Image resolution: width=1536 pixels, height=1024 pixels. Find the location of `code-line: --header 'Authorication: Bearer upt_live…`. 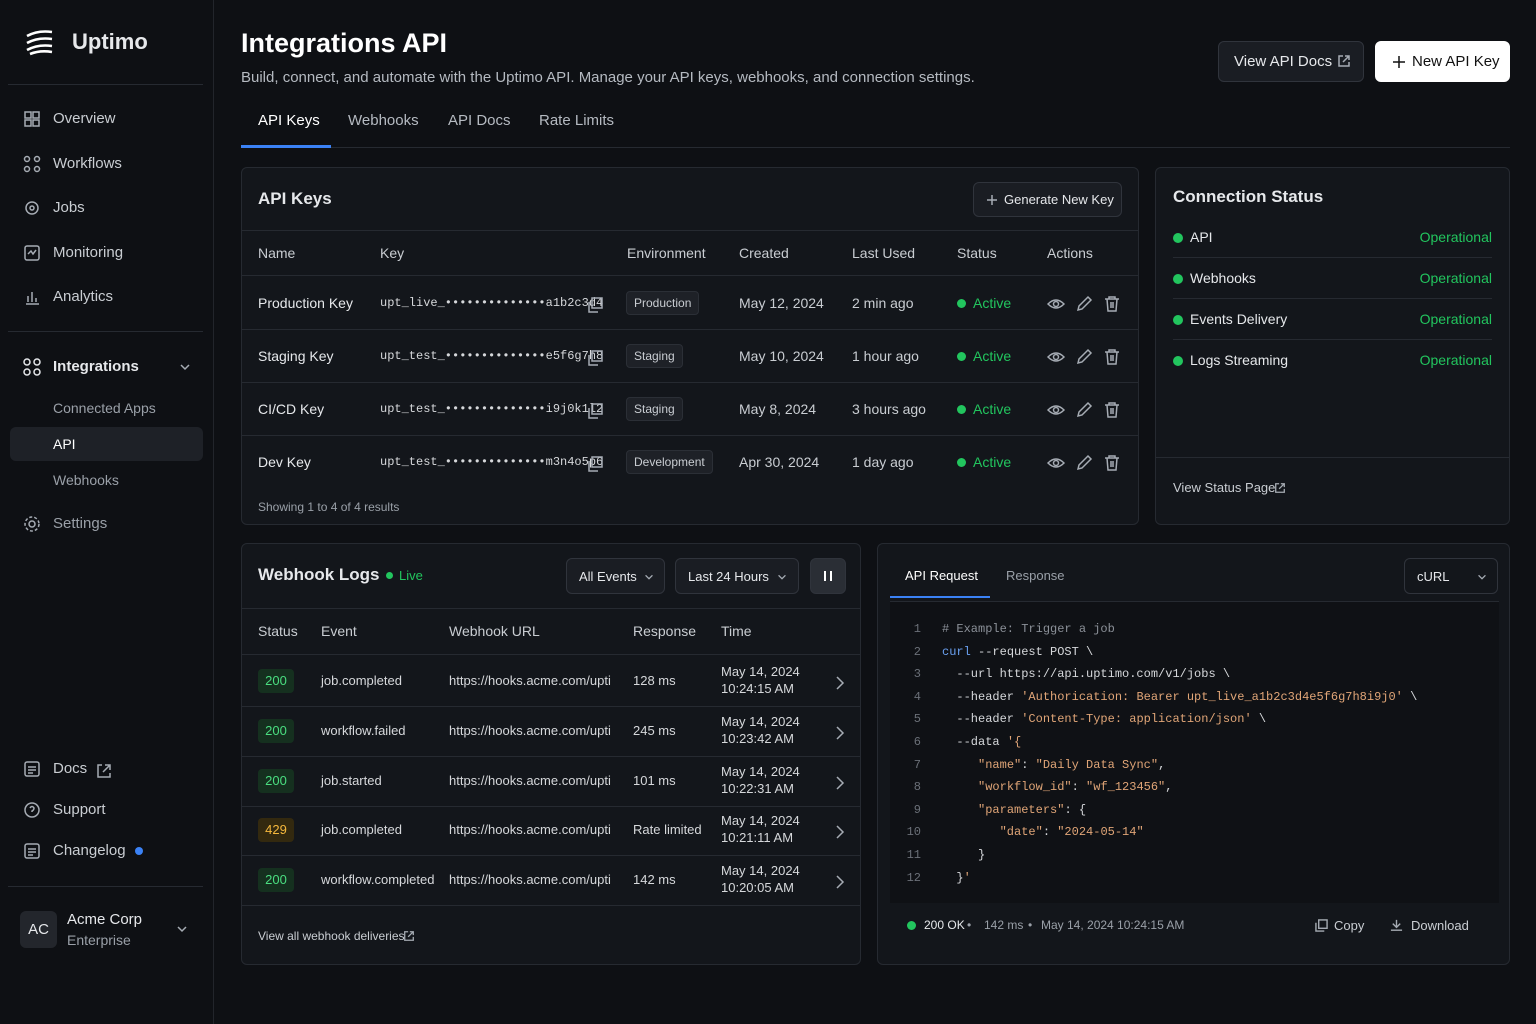

code-line: --header 'Authorication: Bearer upt_live… is located at coordinates (1180, 696).